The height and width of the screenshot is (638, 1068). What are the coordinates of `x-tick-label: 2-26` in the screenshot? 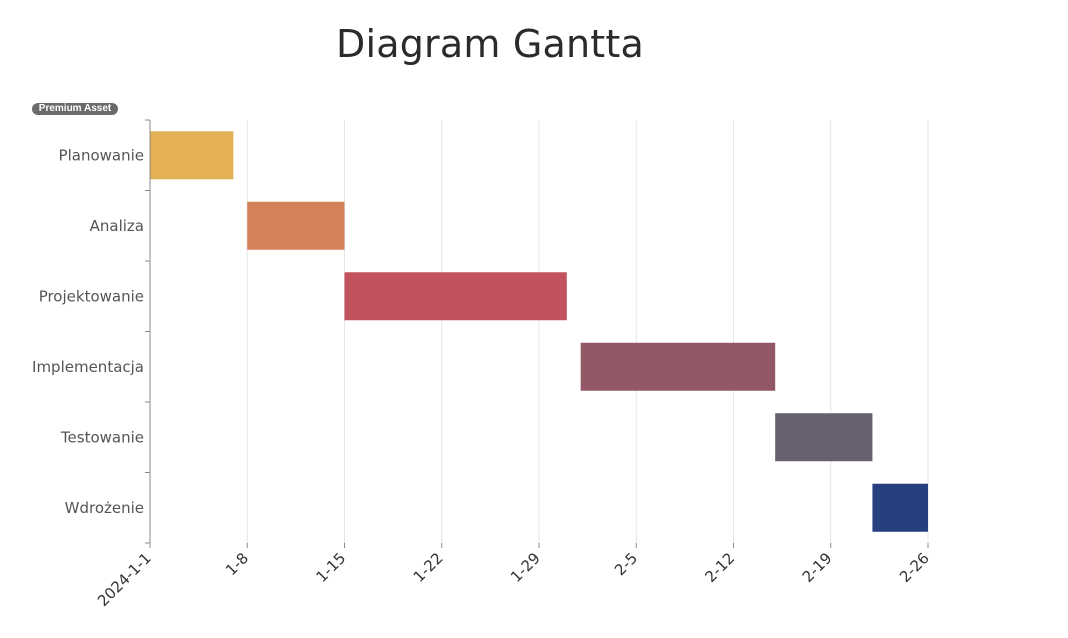 It's located at (914, 567).